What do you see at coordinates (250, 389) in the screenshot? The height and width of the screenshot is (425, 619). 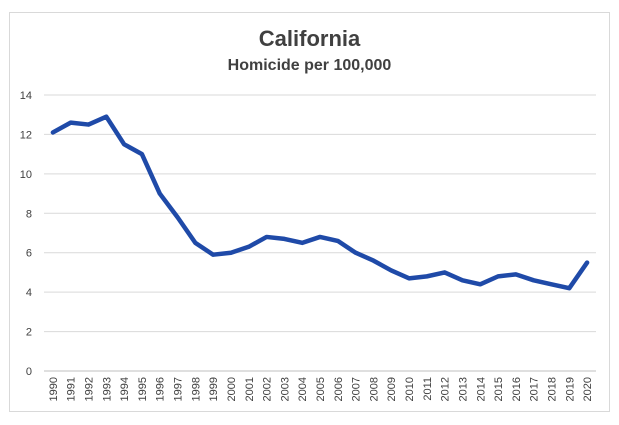 I see `x-tick-label: 2001` at bounding box center [250, 389].